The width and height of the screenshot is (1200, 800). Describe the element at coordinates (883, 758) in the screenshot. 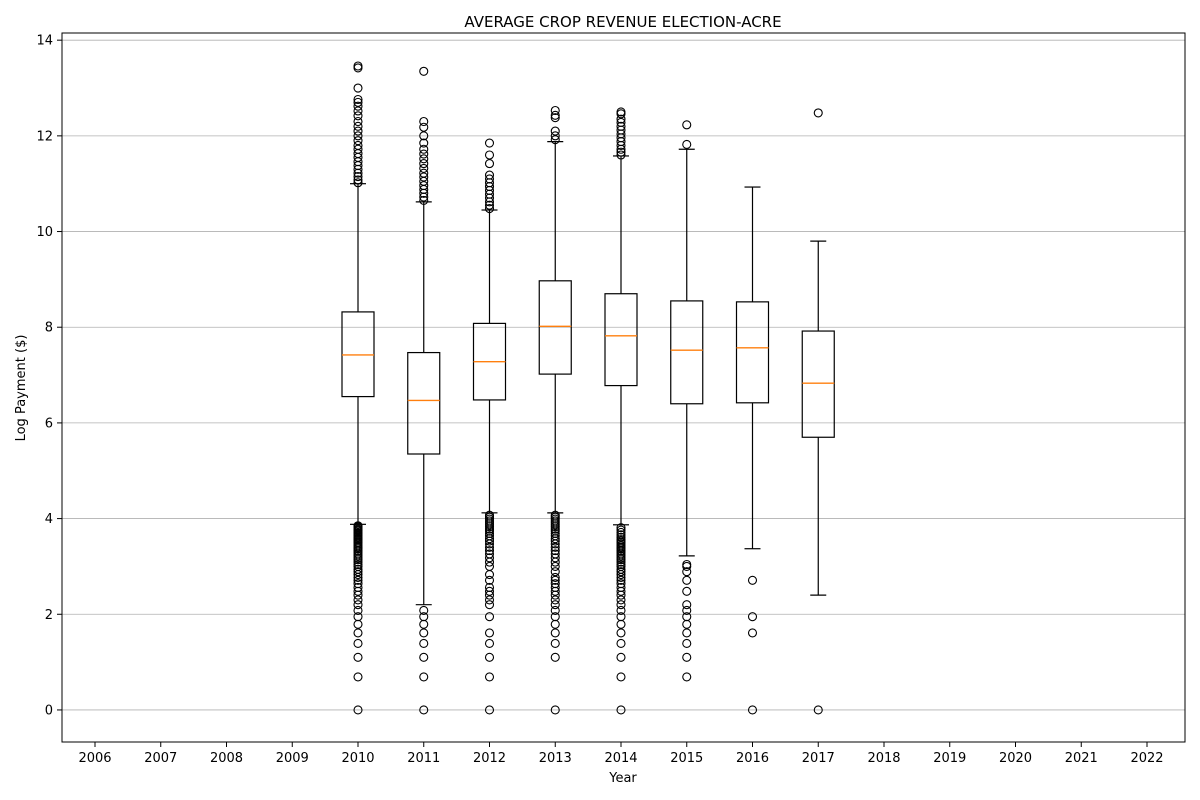

I see `x-tick-label: 2018` at that location.